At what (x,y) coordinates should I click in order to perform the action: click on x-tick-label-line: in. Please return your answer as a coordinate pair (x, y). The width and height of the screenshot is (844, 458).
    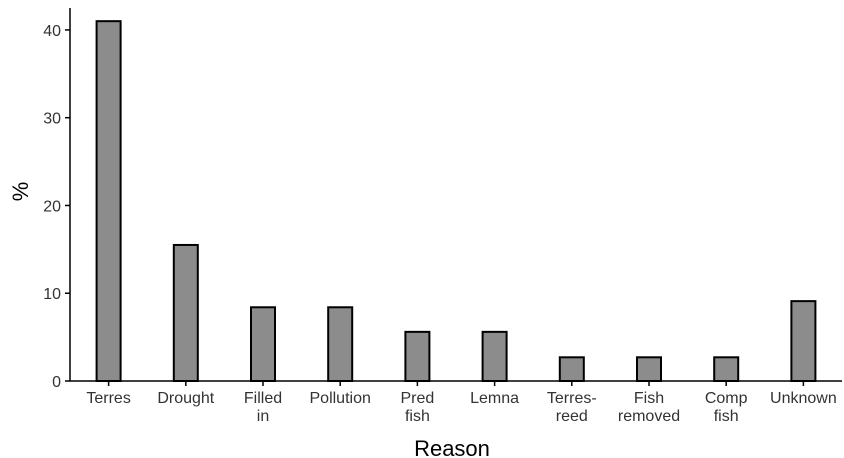
    Looking at the image, I should click on (263, 416).